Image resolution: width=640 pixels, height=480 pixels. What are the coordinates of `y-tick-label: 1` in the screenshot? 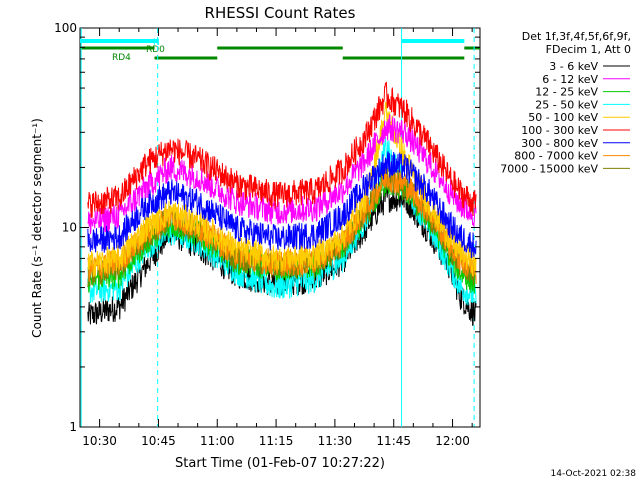 It's located at (73, 427).